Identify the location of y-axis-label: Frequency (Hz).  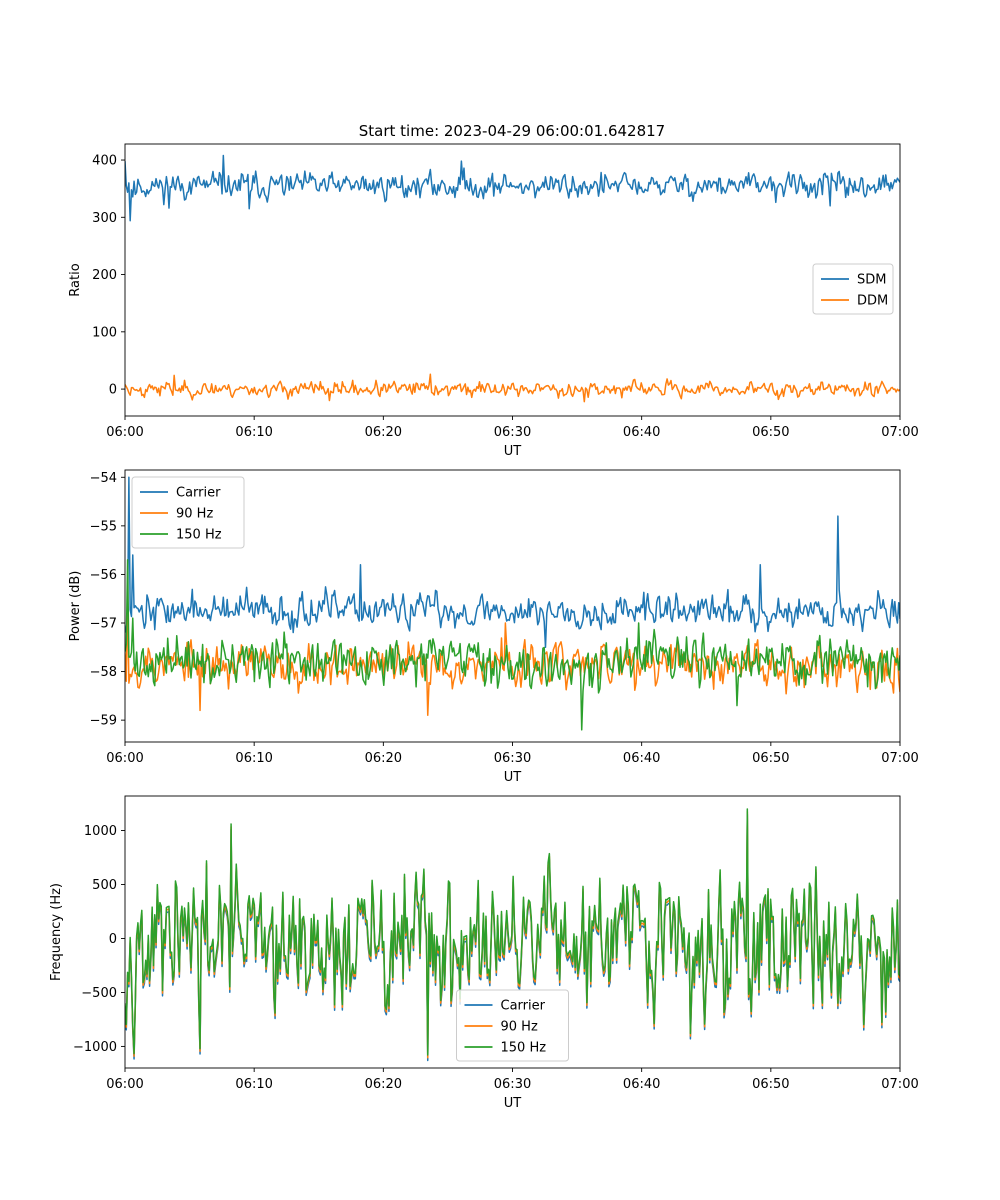
(56, 932).